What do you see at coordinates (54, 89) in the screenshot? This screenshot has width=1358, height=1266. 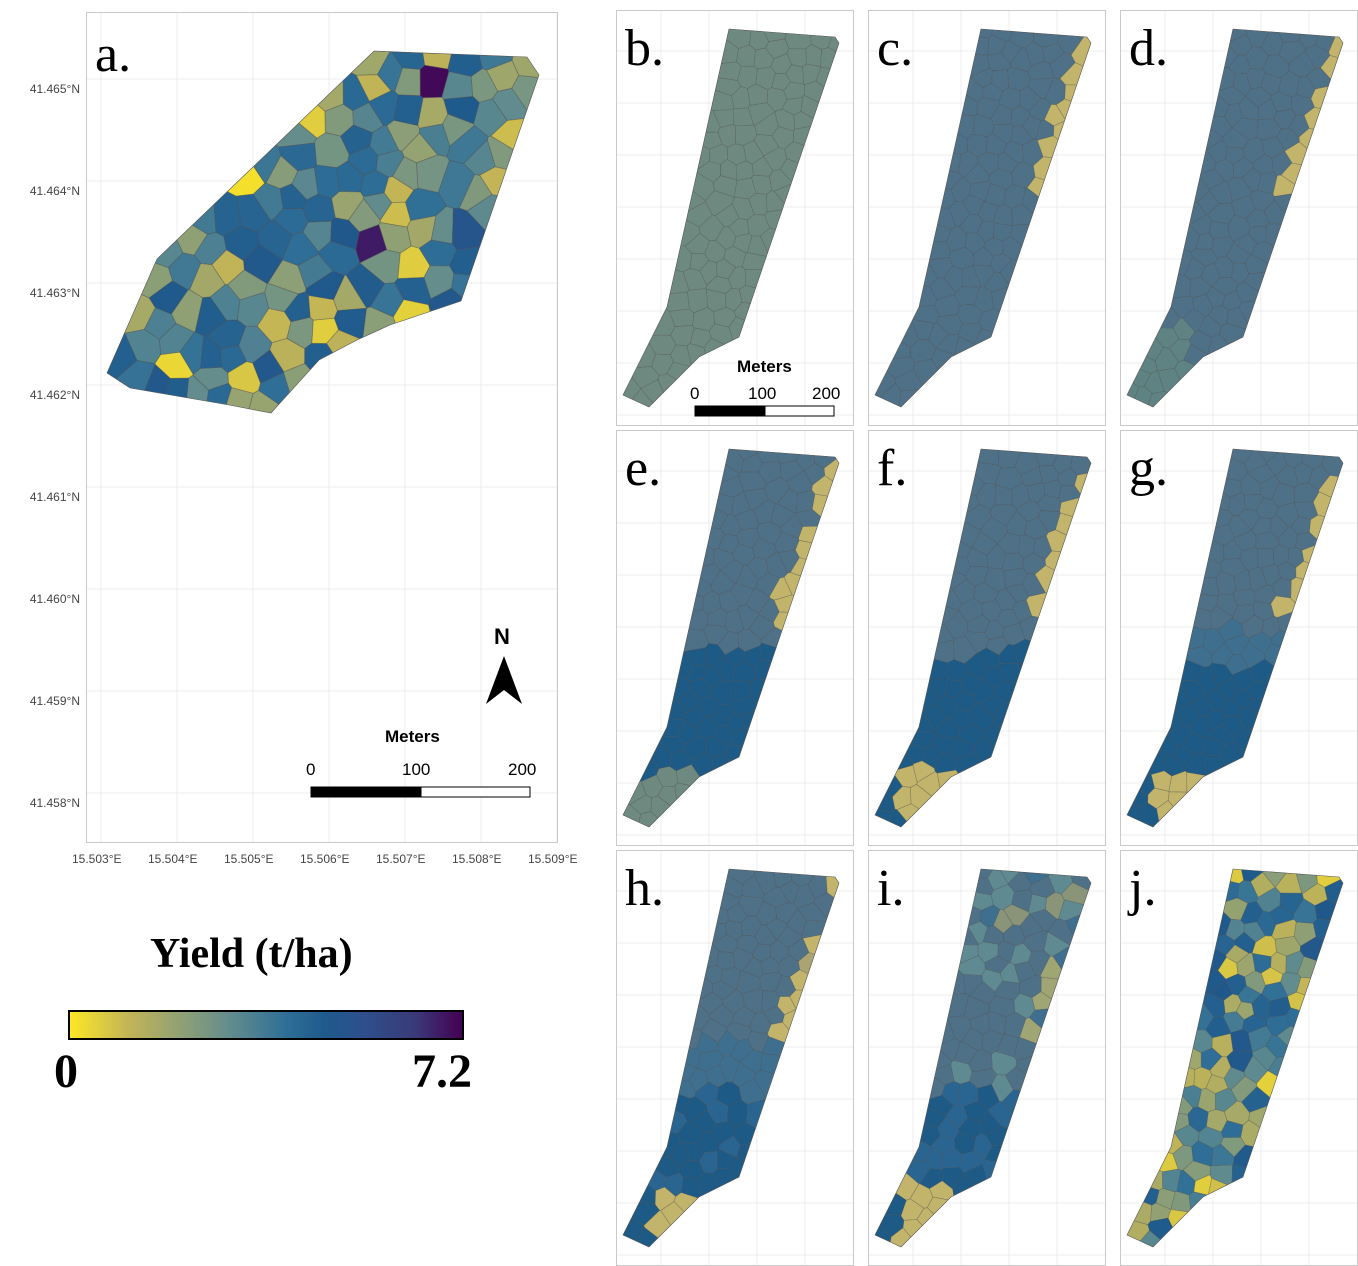 I see `lat-tick-label: 41.465°N` at bounding box center [54, 89].